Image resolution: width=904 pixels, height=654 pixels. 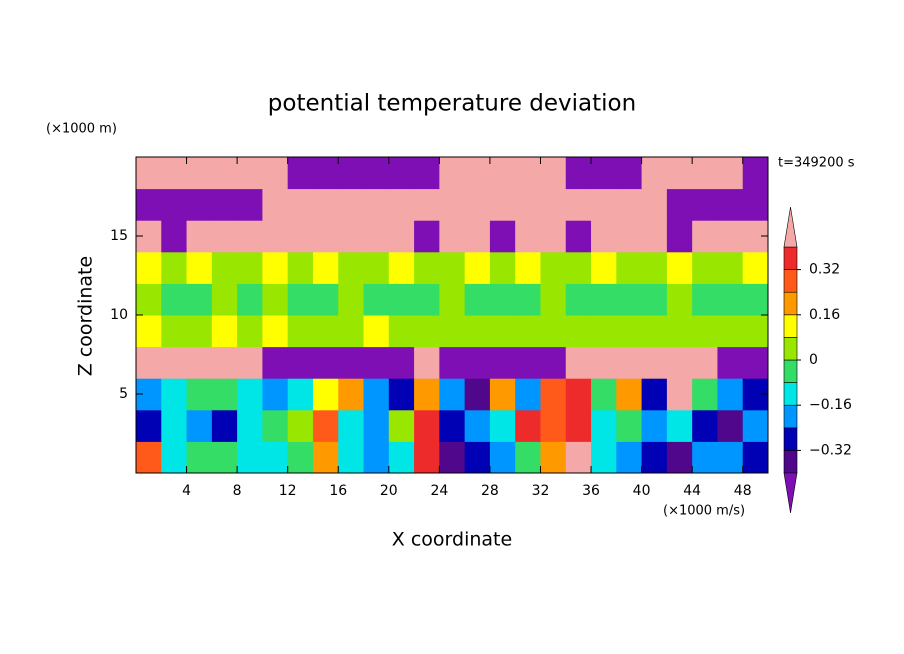 I want to click on y-unit-label: (×1000 m), so click(x=81, y=129).